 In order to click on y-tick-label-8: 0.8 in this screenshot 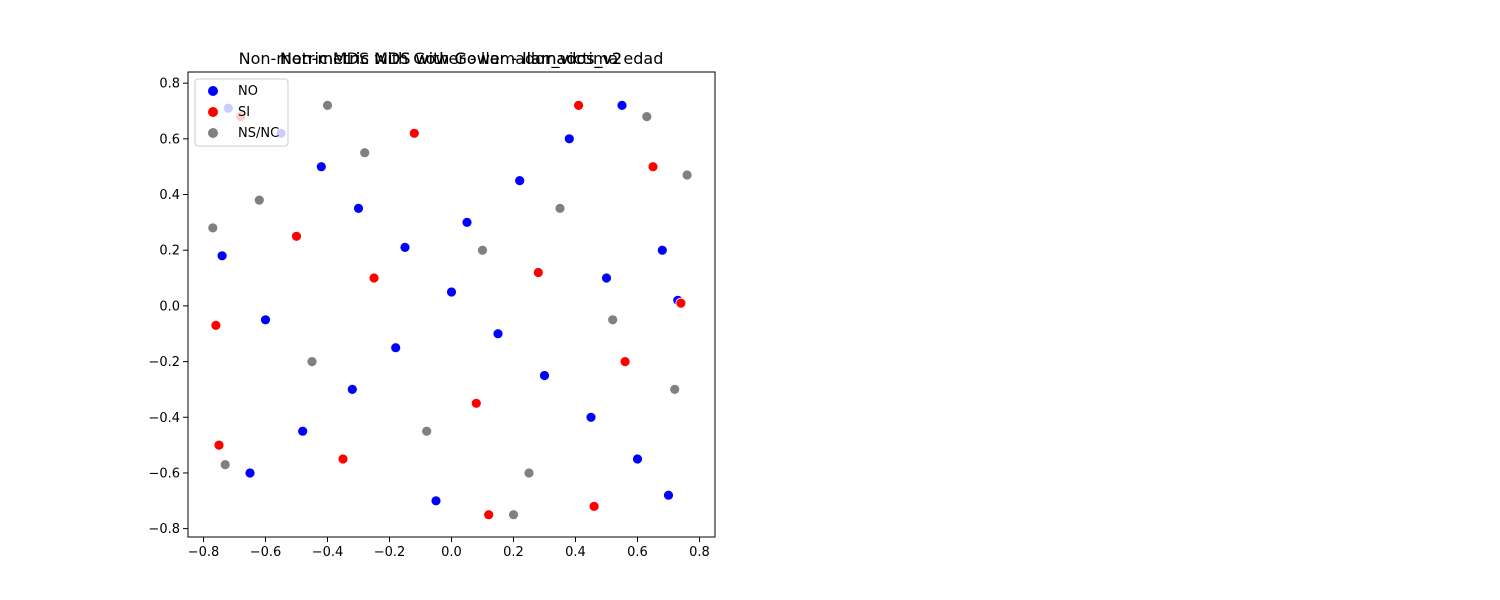, I will do `click(169, 84)`.